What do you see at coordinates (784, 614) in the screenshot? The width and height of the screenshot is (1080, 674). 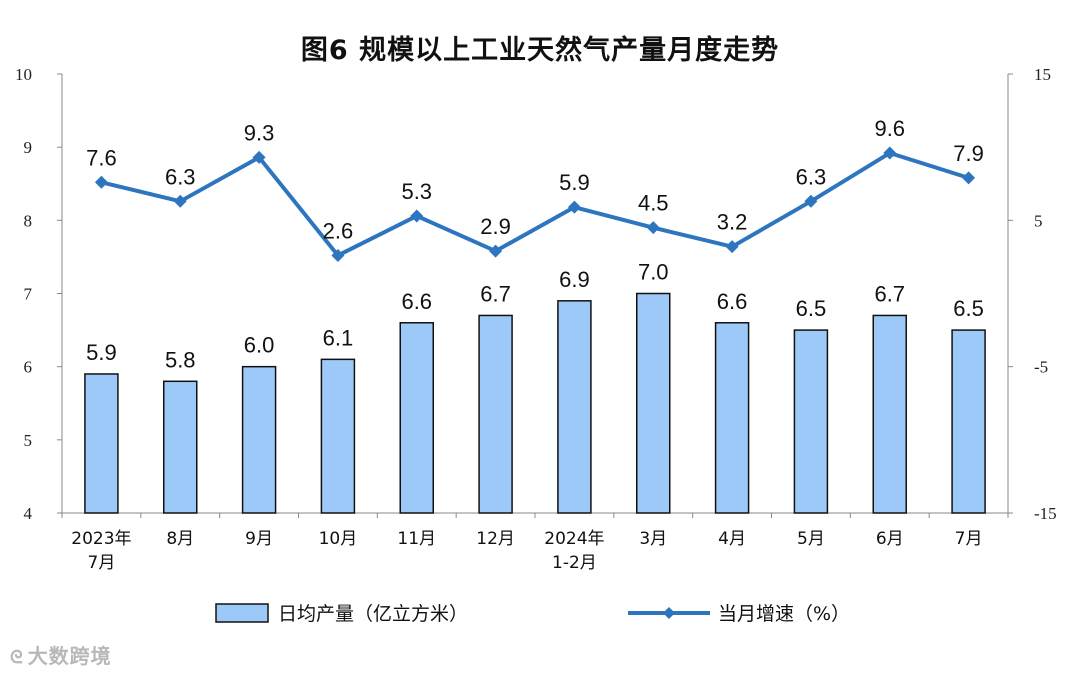 I see `legend-line-label: 当月增速（%）` at bounding box center [784, 614].